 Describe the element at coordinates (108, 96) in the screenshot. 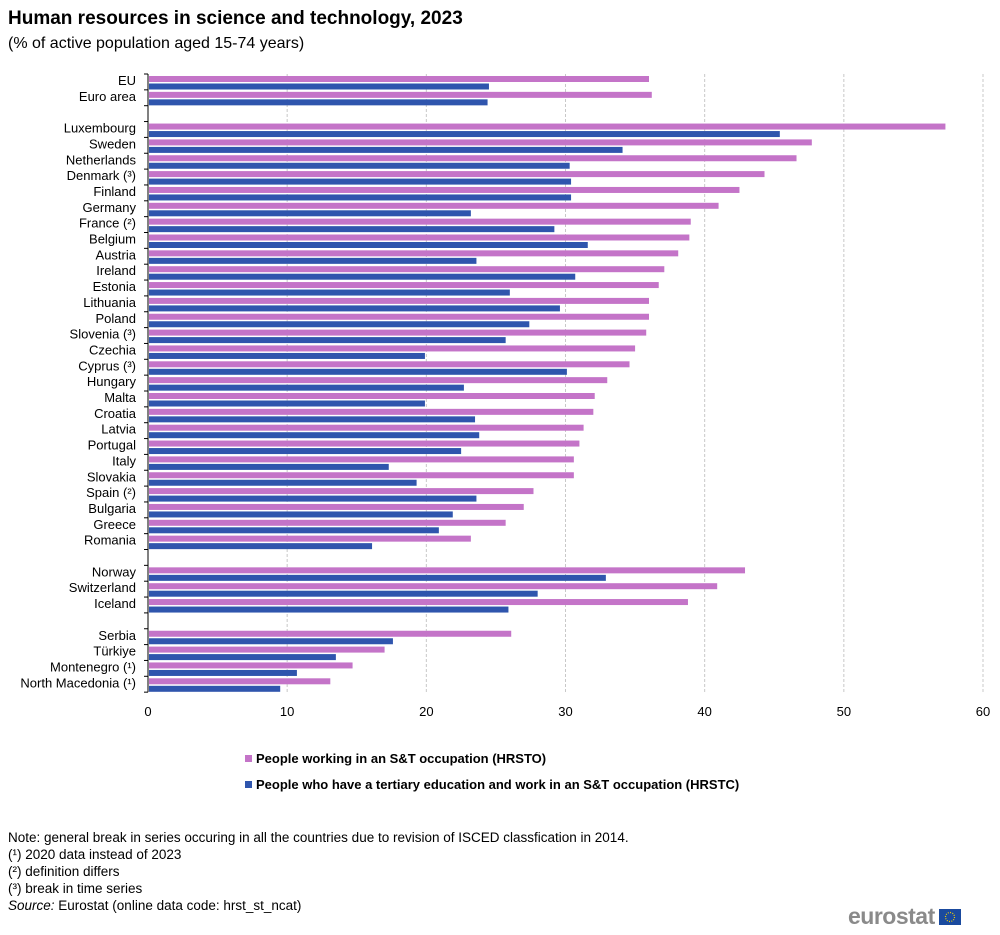

I see `category-label: Euro area` at that location.